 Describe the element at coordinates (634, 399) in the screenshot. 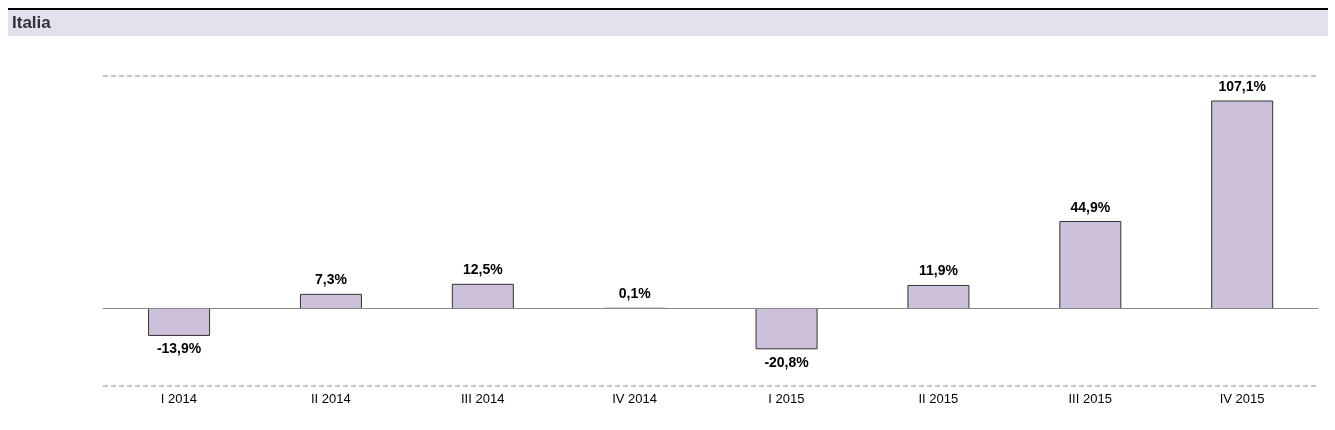

I see `x-tick-label: IV 2014` at that location.